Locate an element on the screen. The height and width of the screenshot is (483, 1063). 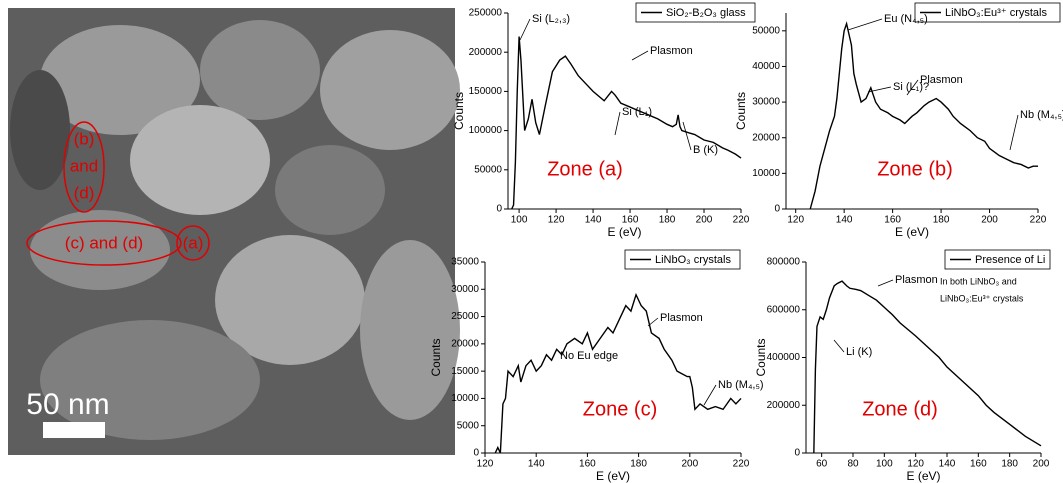
y-tick-label: 250000 is located at coordinates (486, 13).